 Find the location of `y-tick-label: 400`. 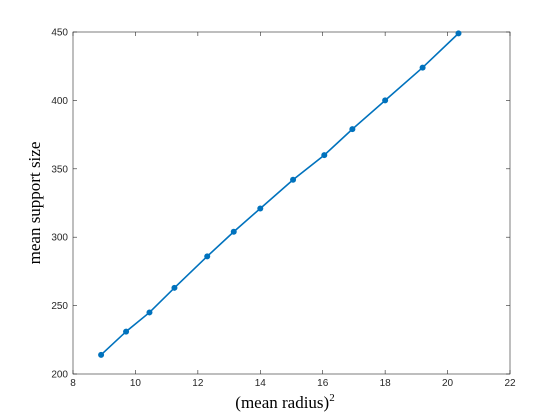

y-tick-label: 400 is located at coordinates (59, 101).